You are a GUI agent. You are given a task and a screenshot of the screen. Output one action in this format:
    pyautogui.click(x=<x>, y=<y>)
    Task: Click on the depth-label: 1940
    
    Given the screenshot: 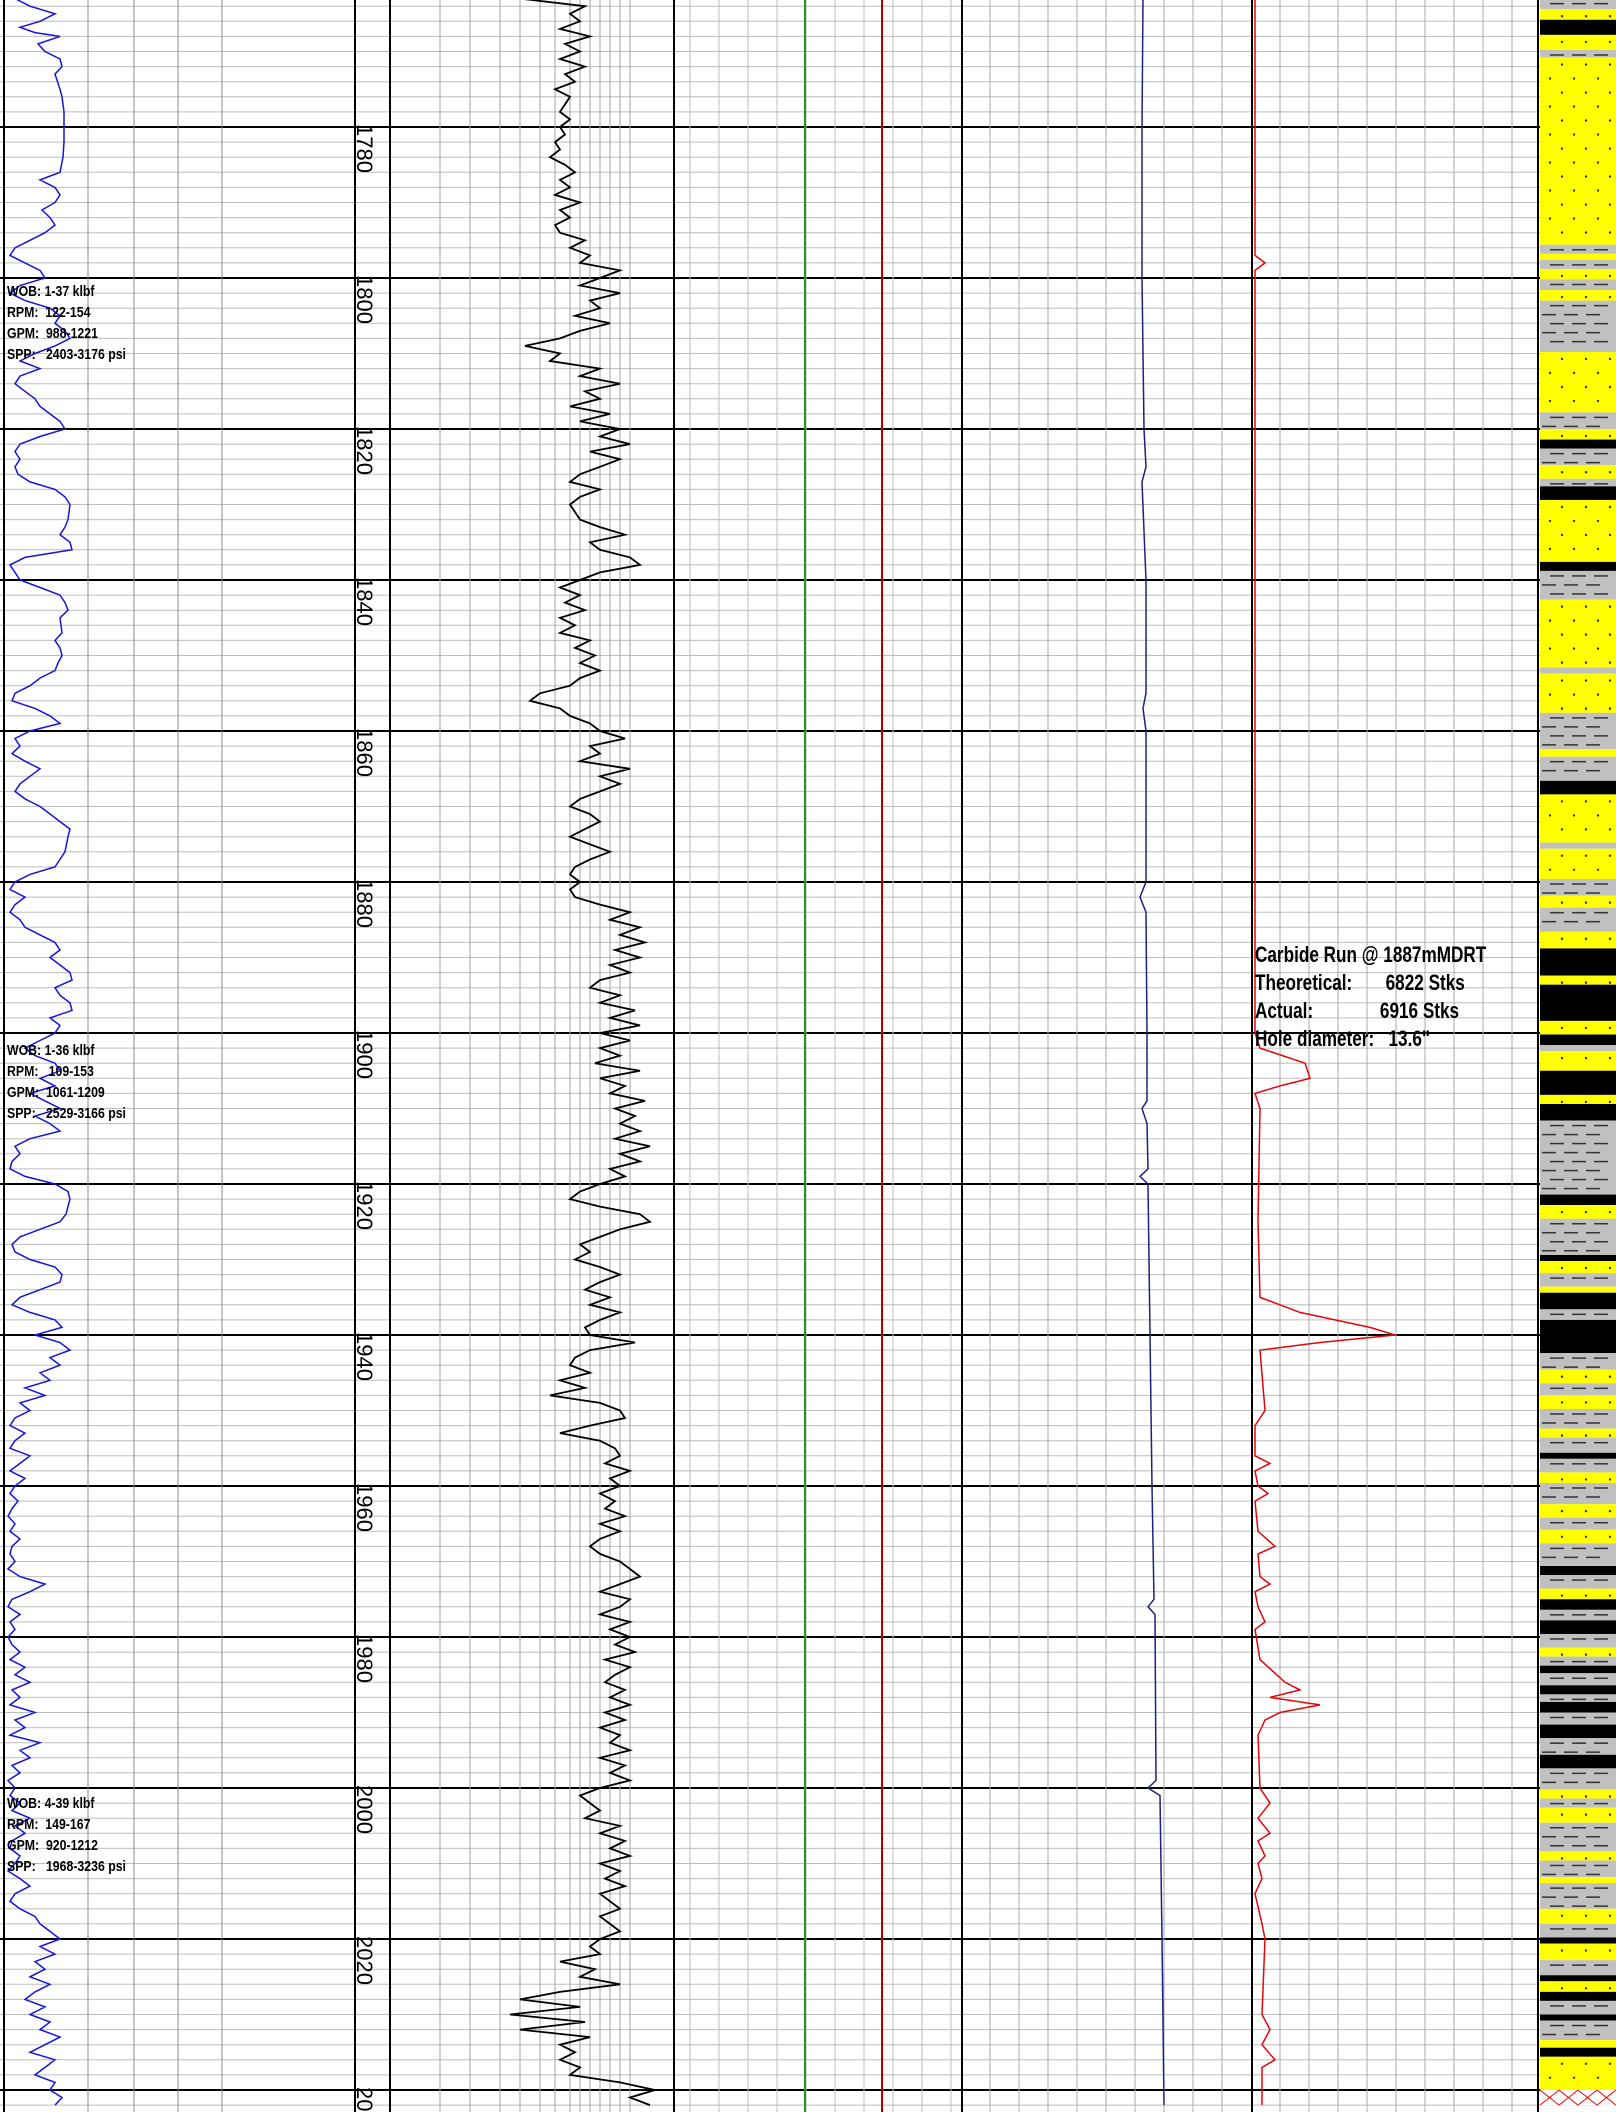 What is the action you would take?
    pyautogui.click(x=364, y=1356)
    